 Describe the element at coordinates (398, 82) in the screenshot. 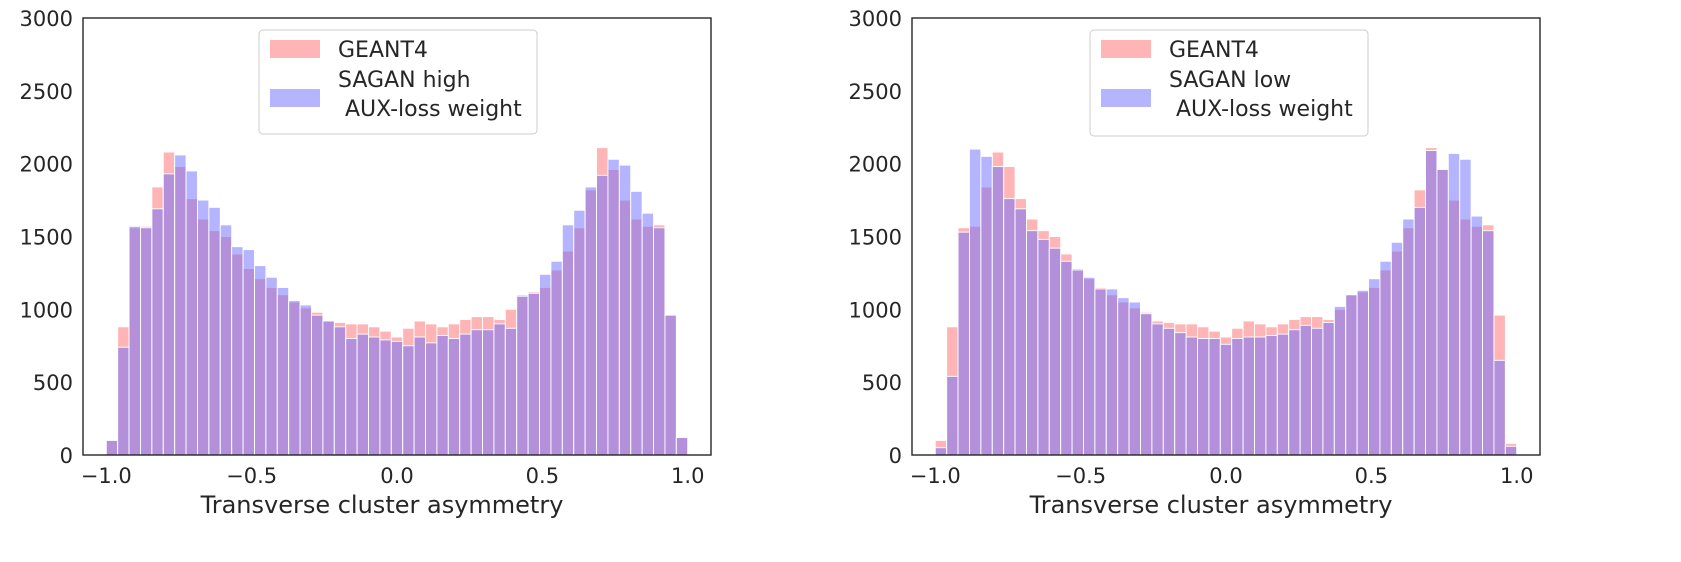

I see `legend-box` at that location.